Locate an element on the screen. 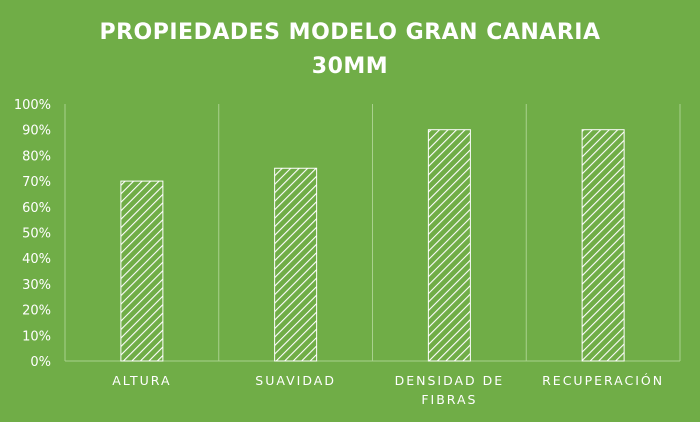 Image resolution: width=700 pixels, height=422 pixels. x-tick-label: ALTURA is located at coordinates (141, 380).